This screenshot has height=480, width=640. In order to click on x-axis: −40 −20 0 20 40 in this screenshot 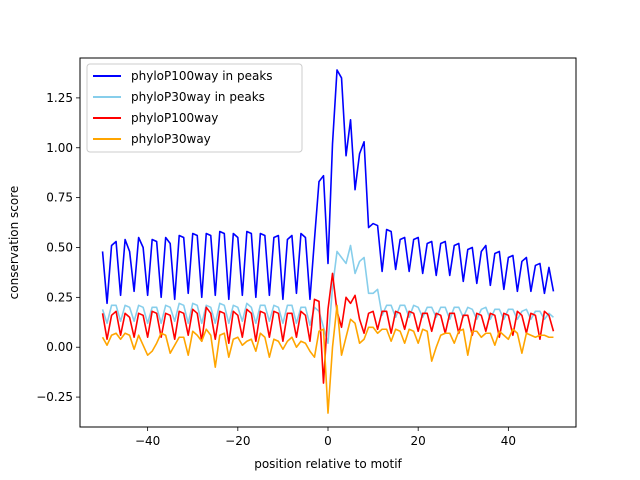, I will do `click(325, 437)`.